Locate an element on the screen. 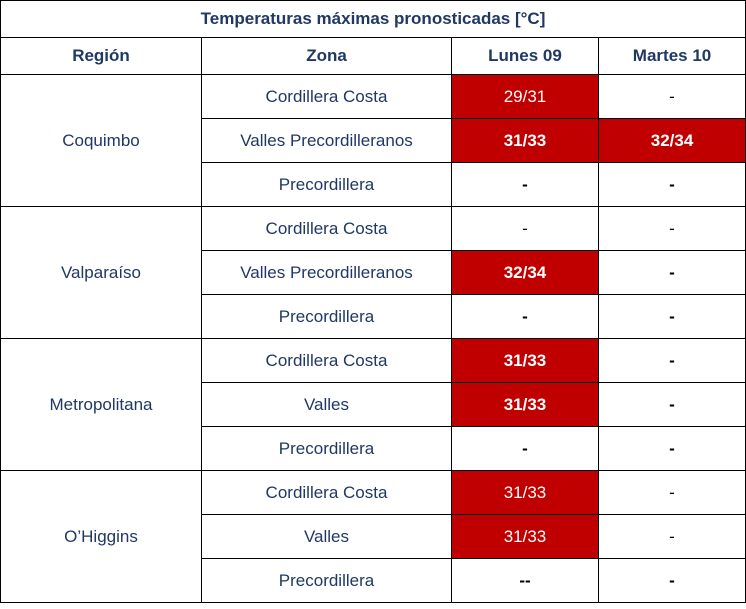  table-title: Temperaturas máximas pronosticadas [°C] is located at coordinates (373, 19).